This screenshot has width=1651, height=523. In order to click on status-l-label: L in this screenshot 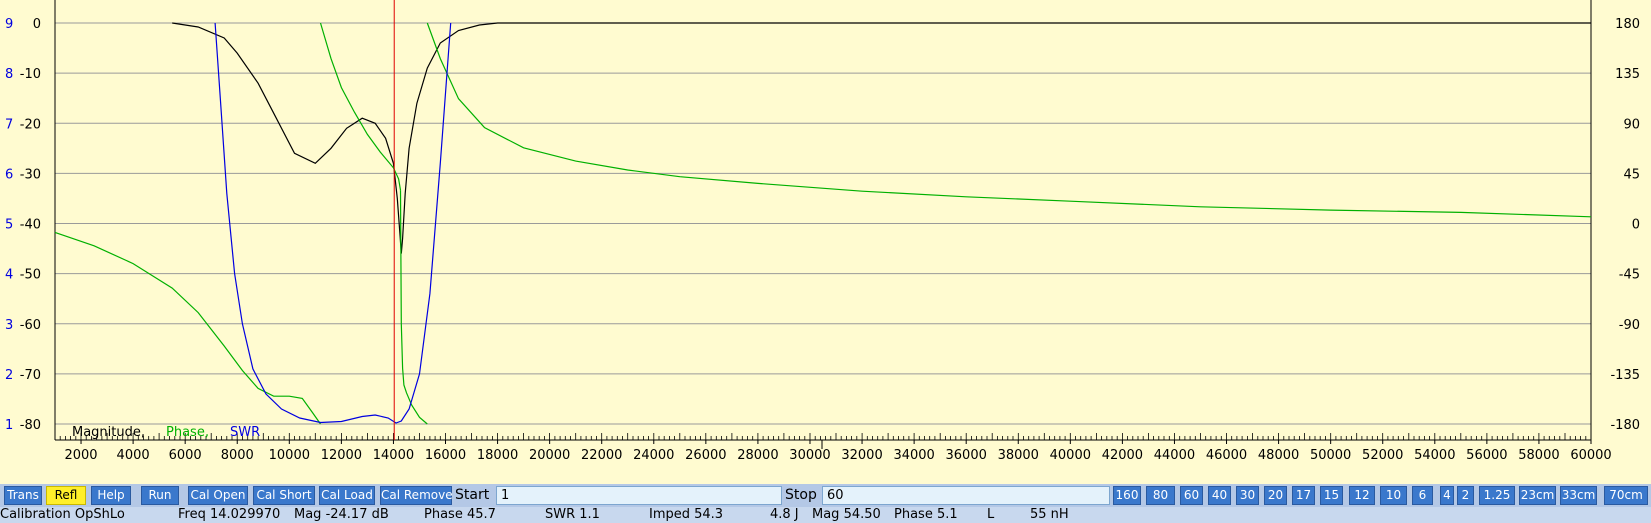, I will do `click(991, 514)`.